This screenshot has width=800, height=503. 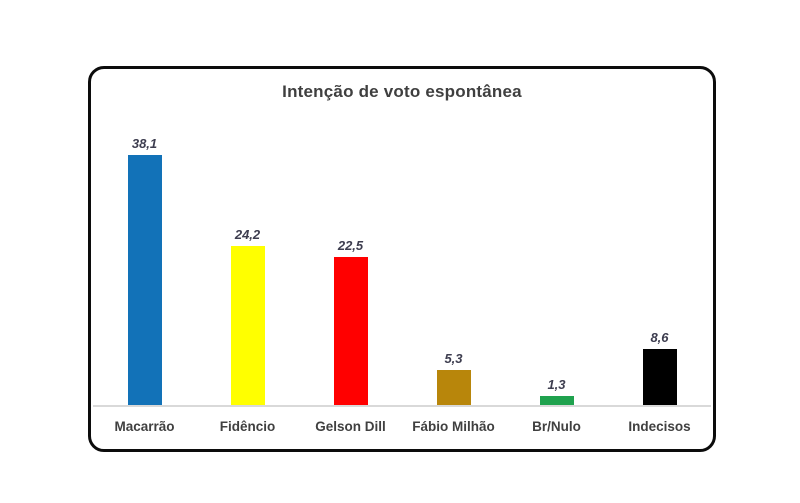 I want to click on bar-value-label: 22,5, so click(x=350, y=245).